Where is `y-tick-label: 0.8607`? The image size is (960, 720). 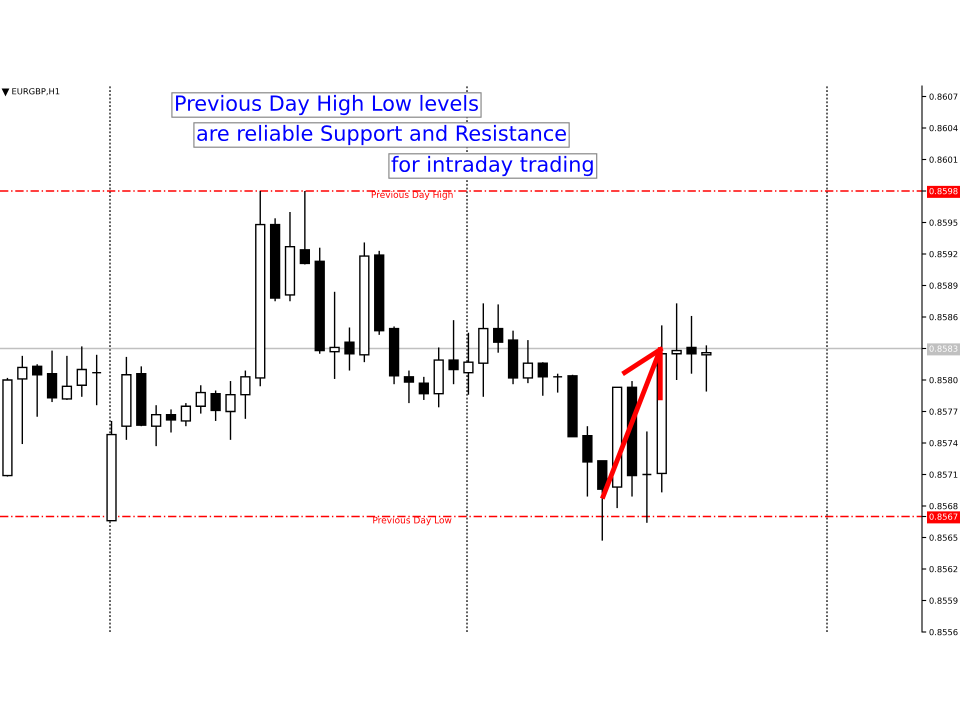 y-tick-label: 0.8607 is located at coordinates (943, 96).